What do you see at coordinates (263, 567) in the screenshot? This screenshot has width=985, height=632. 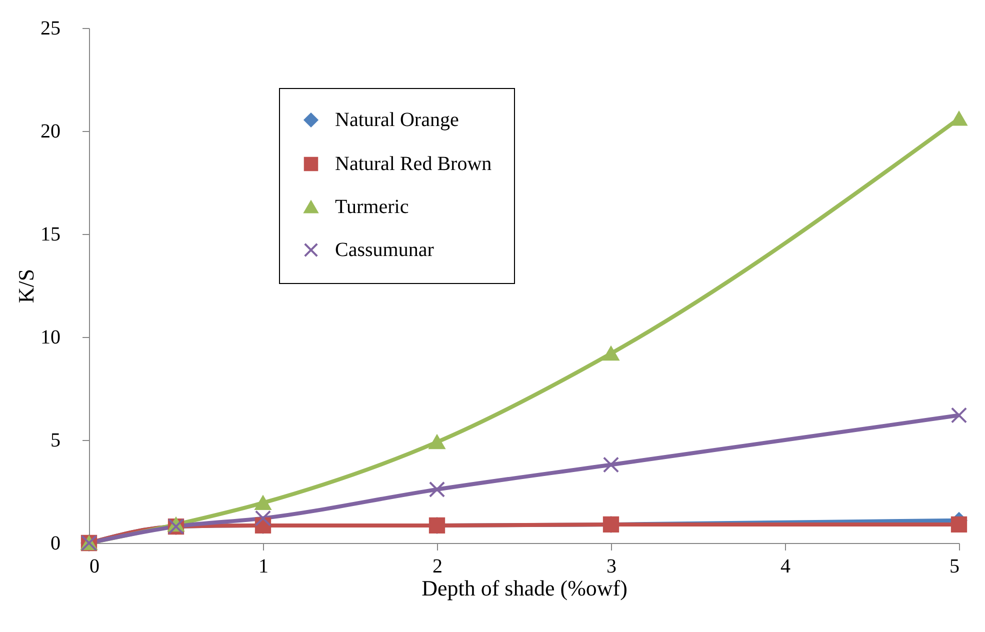 I see `x-tick-label: 1` at bounding box center [263, 567].